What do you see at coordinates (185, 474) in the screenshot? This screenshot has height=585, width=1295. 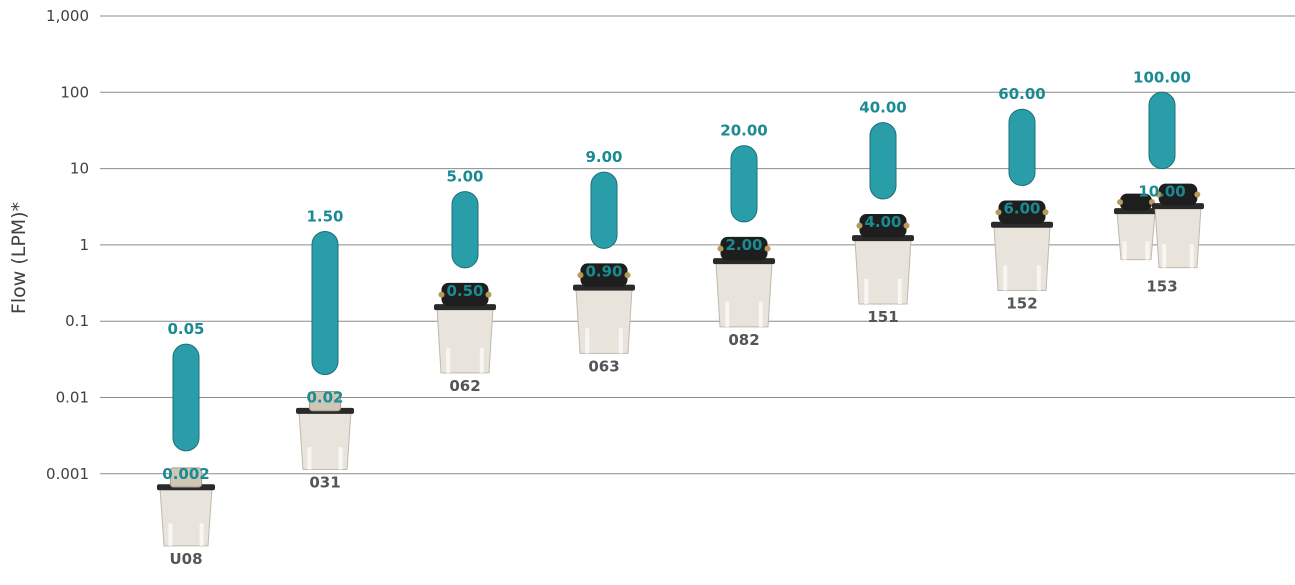 I see `low-value-label: 0.002` at bounding box center [185, 474].